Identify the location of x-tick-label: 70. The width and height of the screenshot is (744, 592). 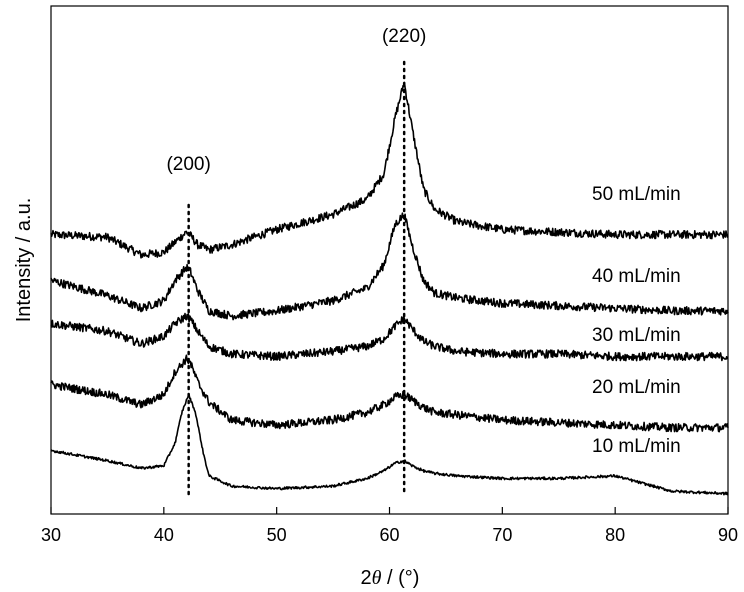
(502, 535).